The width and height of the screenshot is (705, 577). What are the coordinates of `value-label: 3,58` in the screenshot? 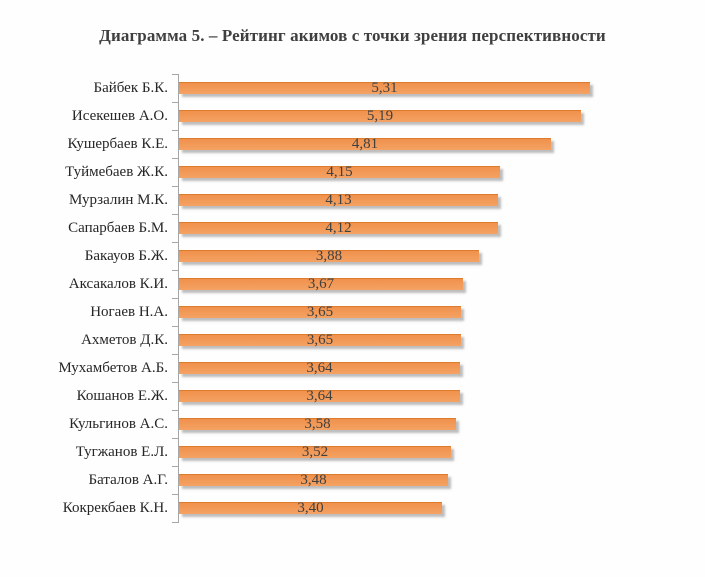 It's located at (317, 424).